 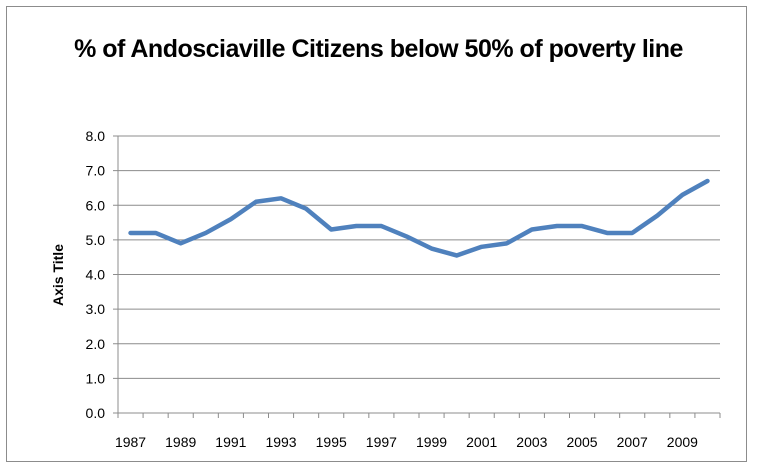 I want to click on y-tick-label: 3.0, so click(x=96, y=309).